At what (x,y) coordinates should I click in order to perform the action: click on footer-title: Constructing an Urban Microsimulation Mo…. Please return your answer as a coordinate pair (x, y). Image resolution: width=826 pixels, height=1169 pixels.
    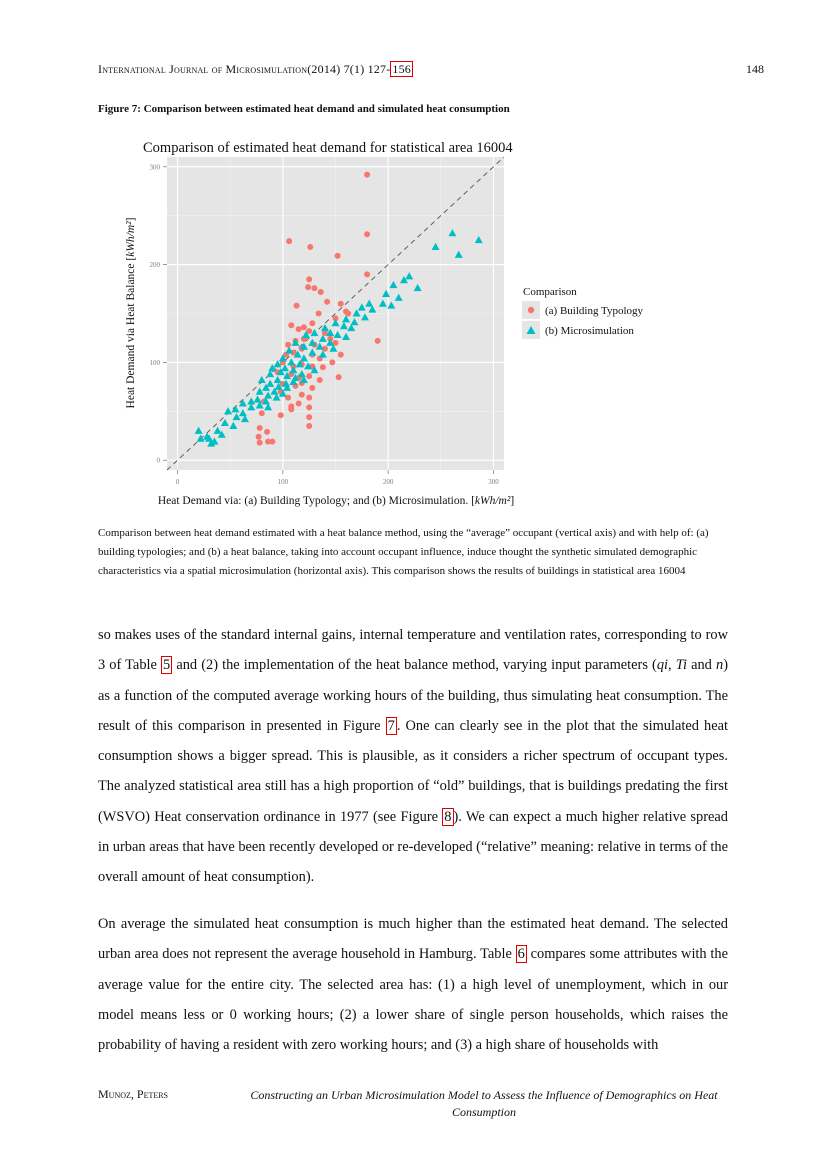
    Looking at the image, I should click on (484, 1103).